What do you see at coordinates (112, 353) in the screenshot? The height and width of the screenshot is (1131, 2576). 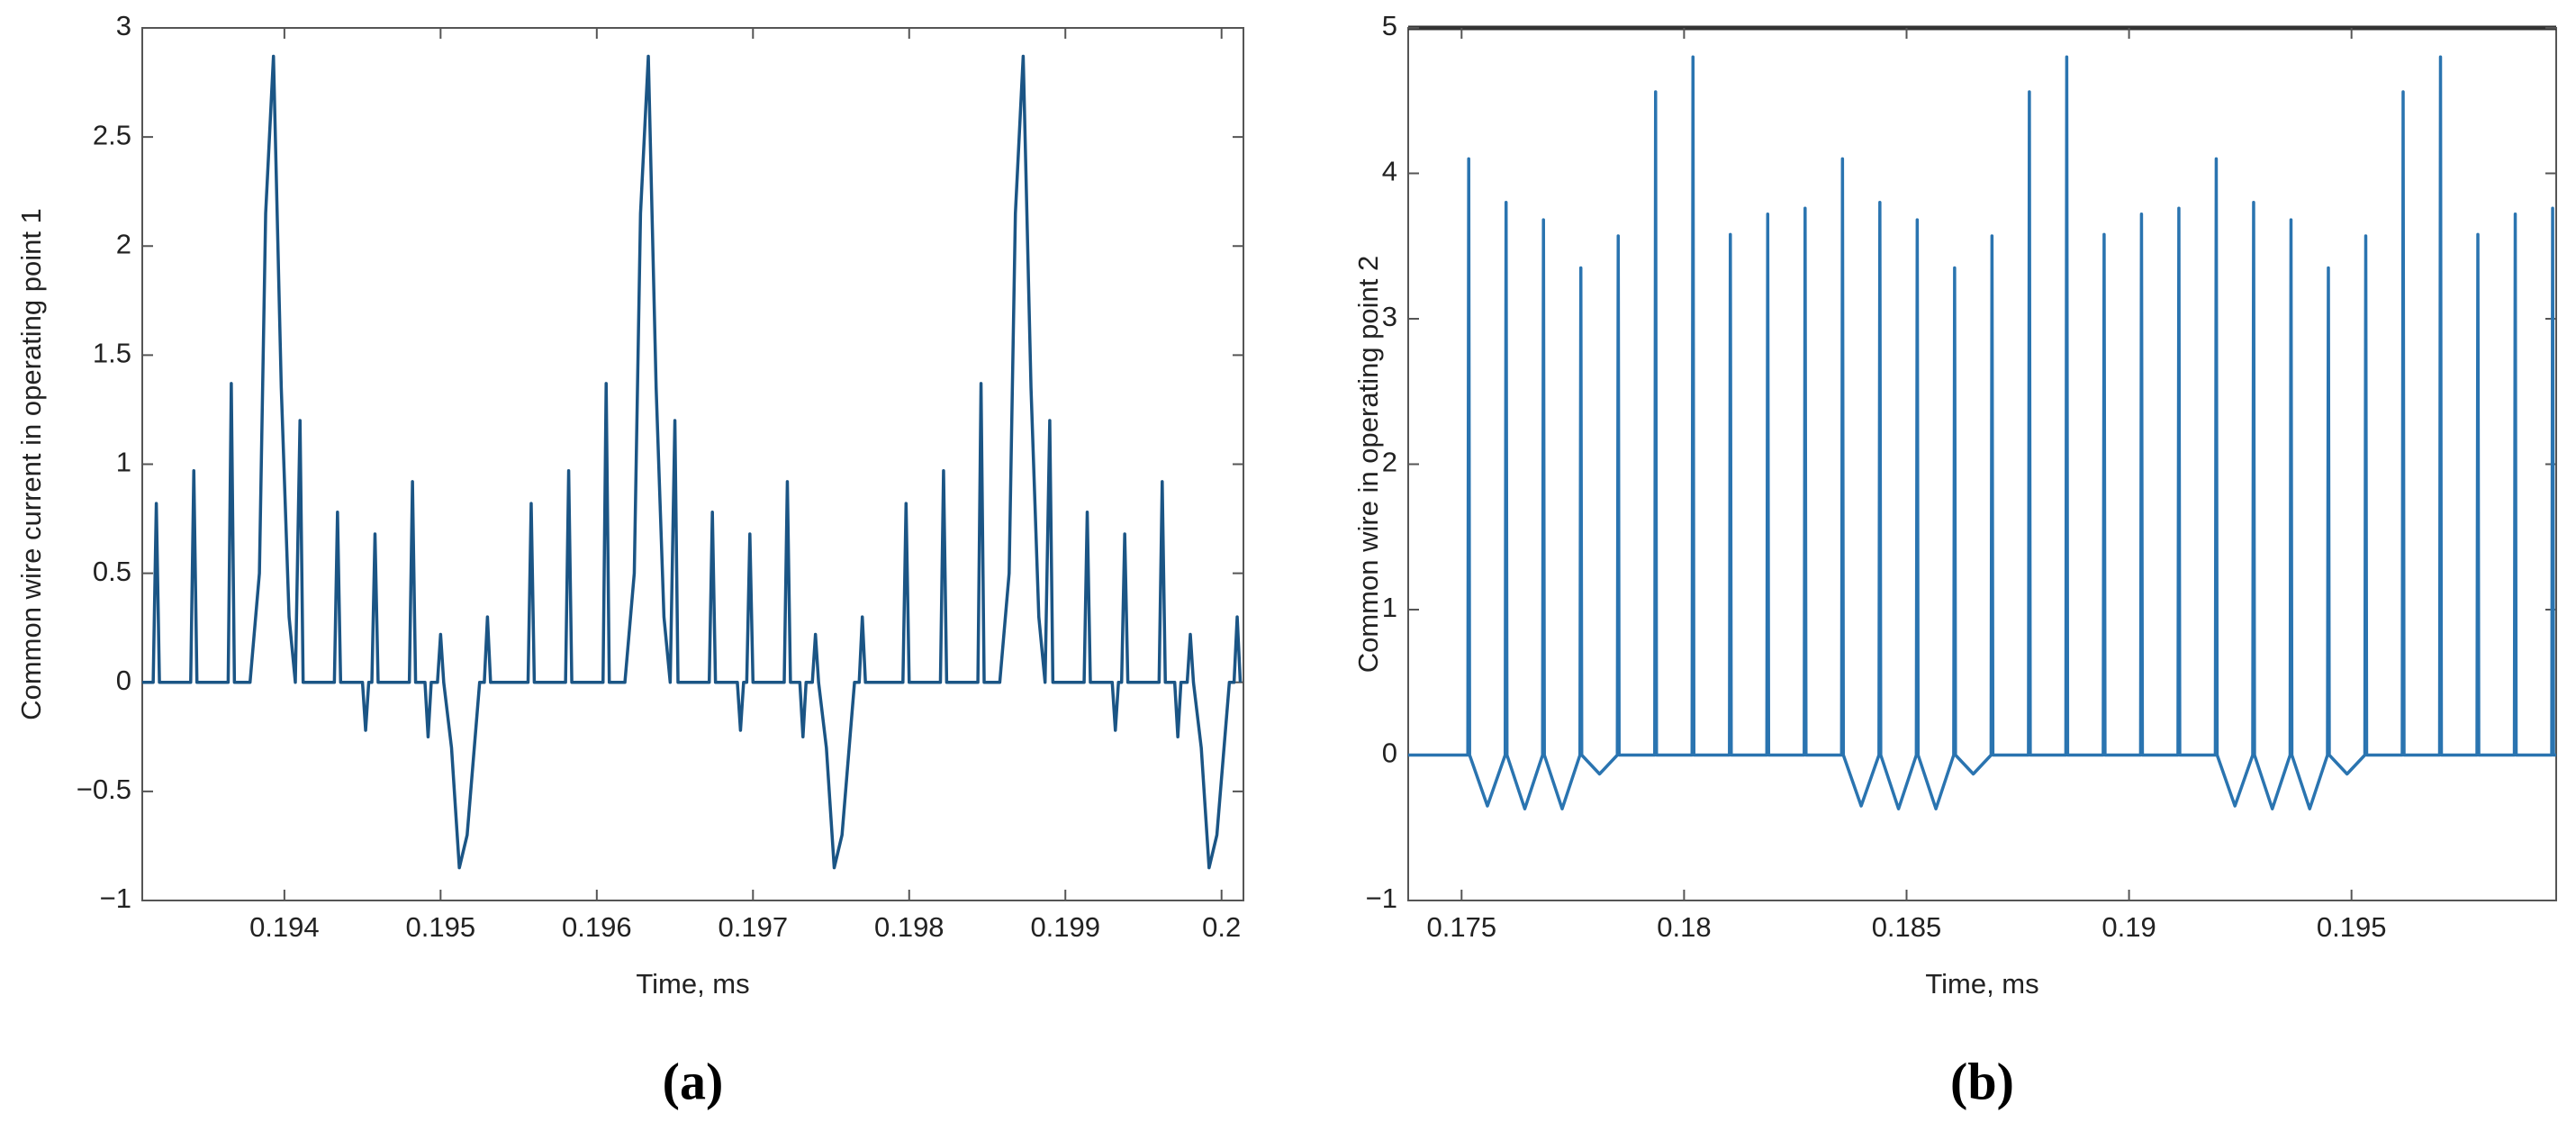 I see `y-tick-label: 1.5` at bounding box center [112, 353].